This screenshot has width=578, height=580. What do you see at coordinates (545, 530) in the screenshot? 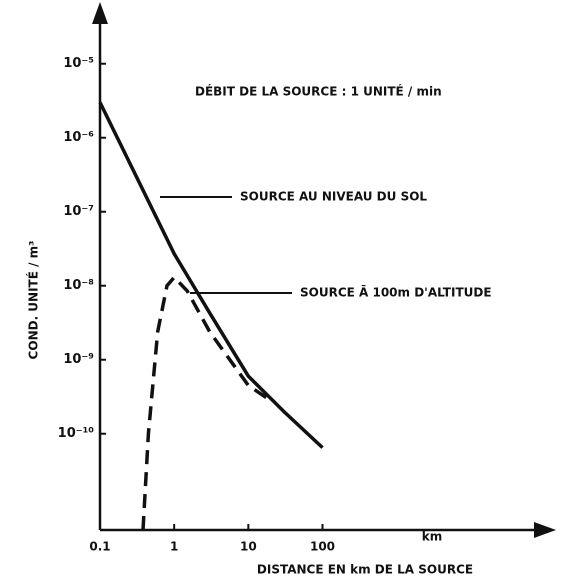
I see `x-arrow` at bounding box center [545, 530].